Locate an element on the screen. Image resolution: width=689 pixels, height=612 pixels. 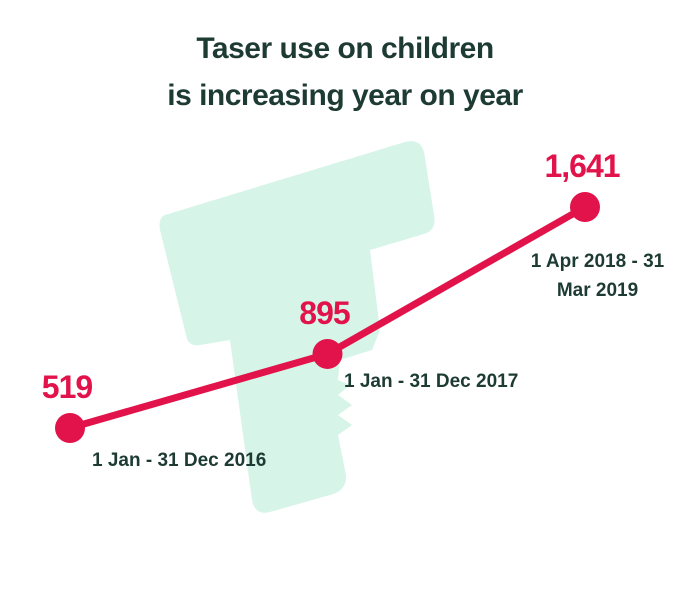
category-label: 1 Jan - 31 Dec 2017 is located at coordinates (431, 381).